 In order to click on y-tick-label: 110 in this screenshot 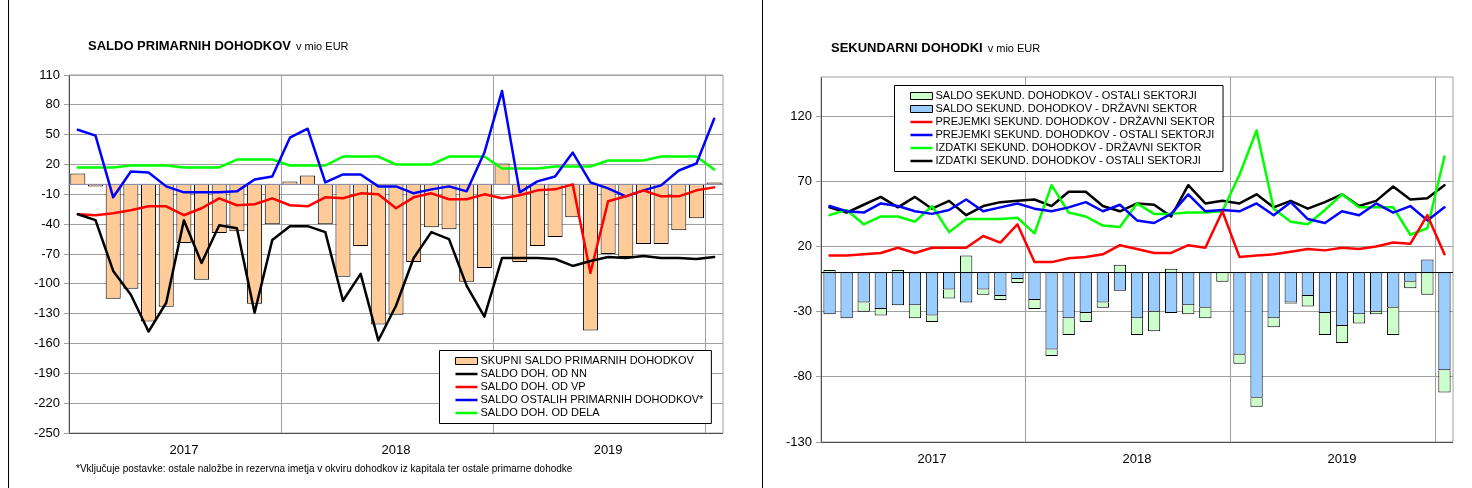, I will do `click(49, 74)`.